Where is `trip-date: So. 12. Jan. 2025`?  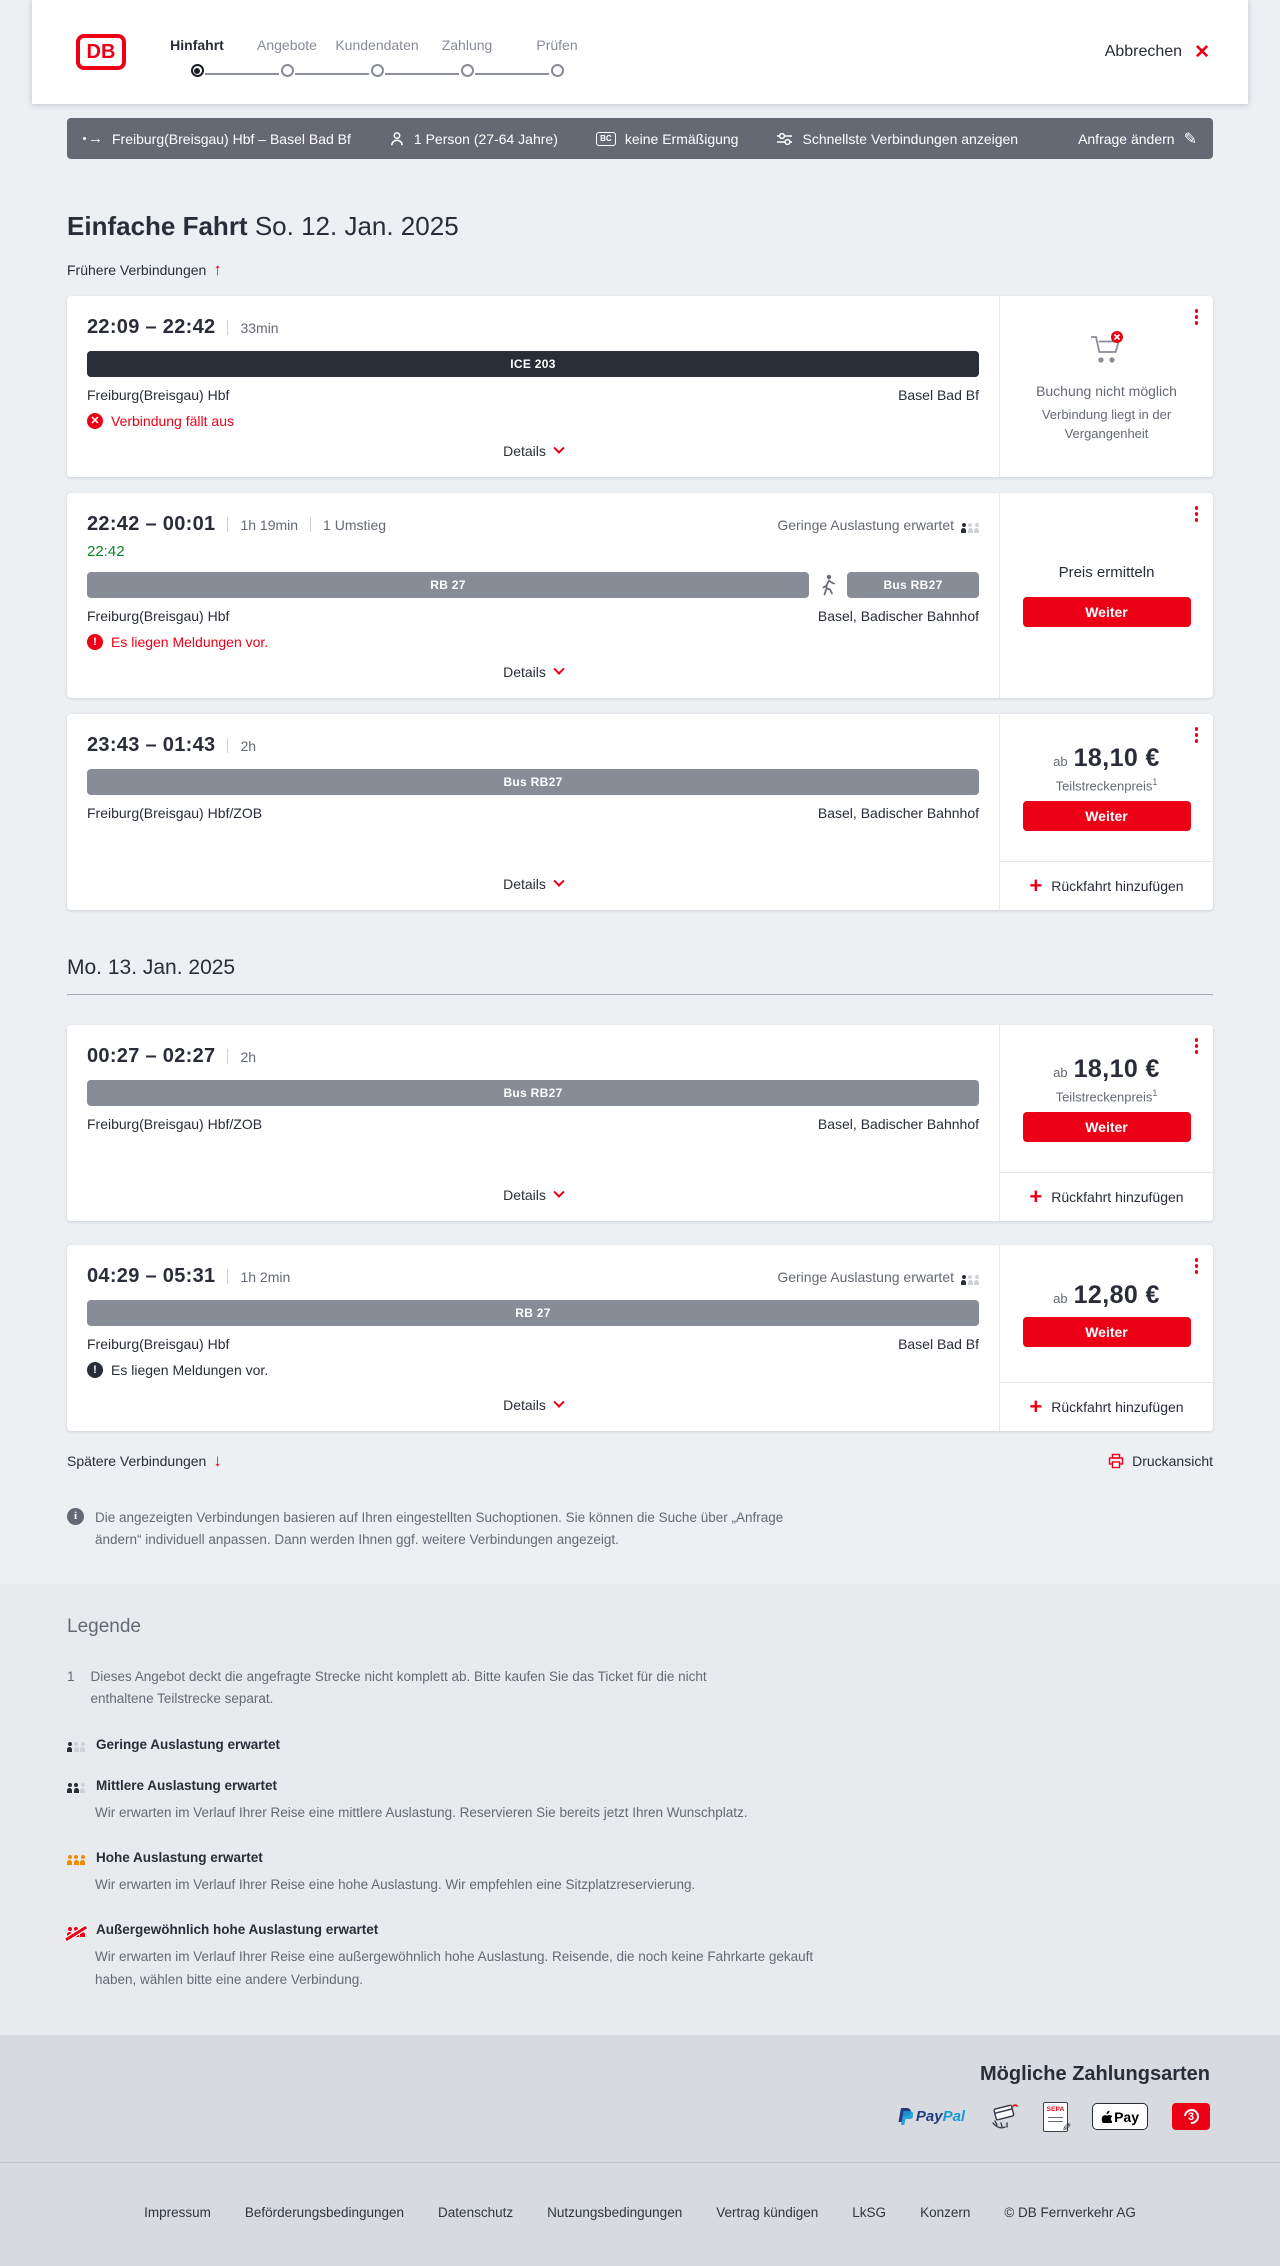 trip-date: So. 12. Jan. 2025 is located at coordinates (356, 226).